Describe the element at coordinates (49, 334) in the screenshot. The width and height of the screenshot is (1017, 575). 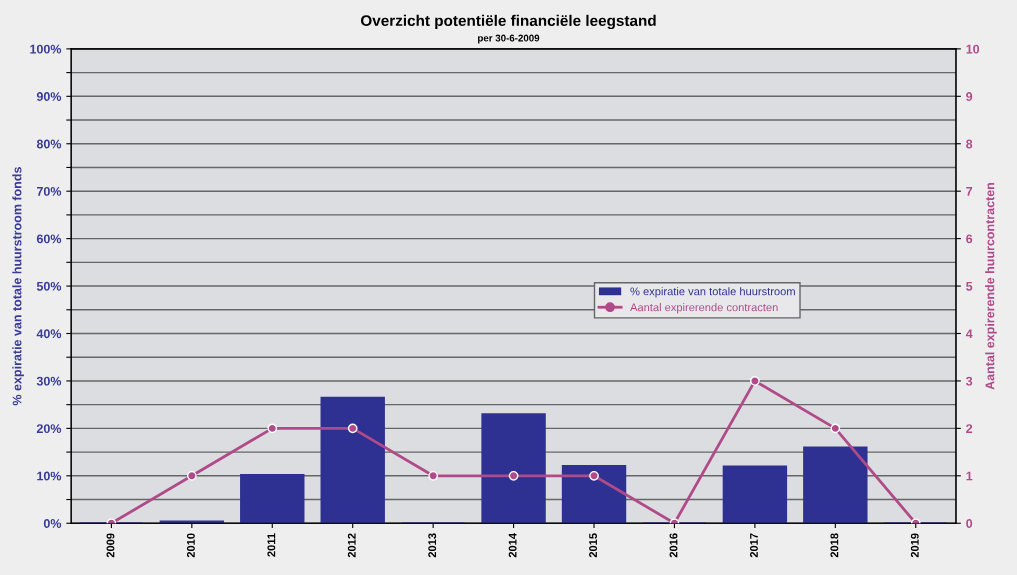
I see `y-tick-label: 40%` at that location.